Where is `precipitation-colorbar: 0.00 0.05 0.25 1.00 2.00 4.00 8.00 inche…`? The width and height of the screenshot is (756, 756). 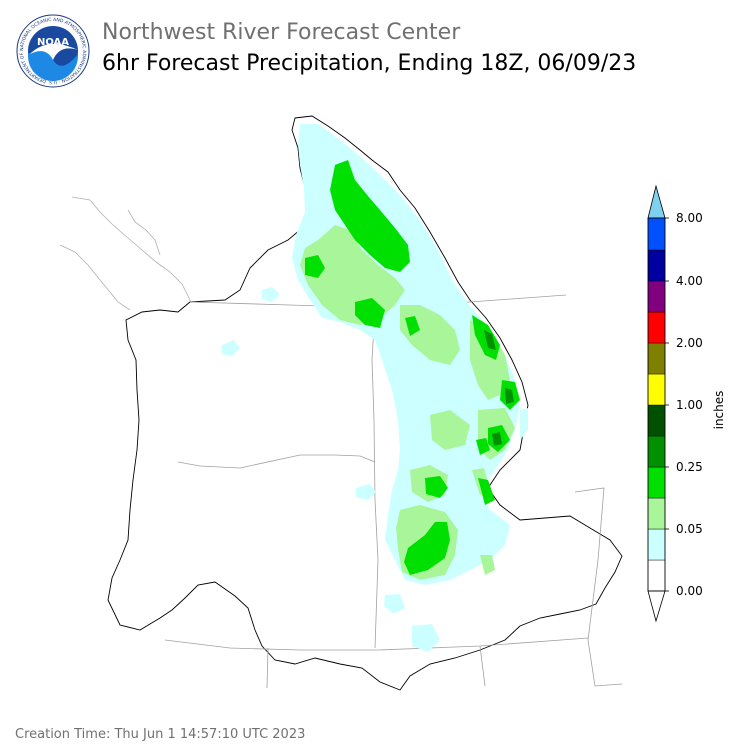 precipitation-colorbar: 0.00 0.05 0.25 1.00 2.00 4.00 8.00 inche… is located at coordinates (686, 403).